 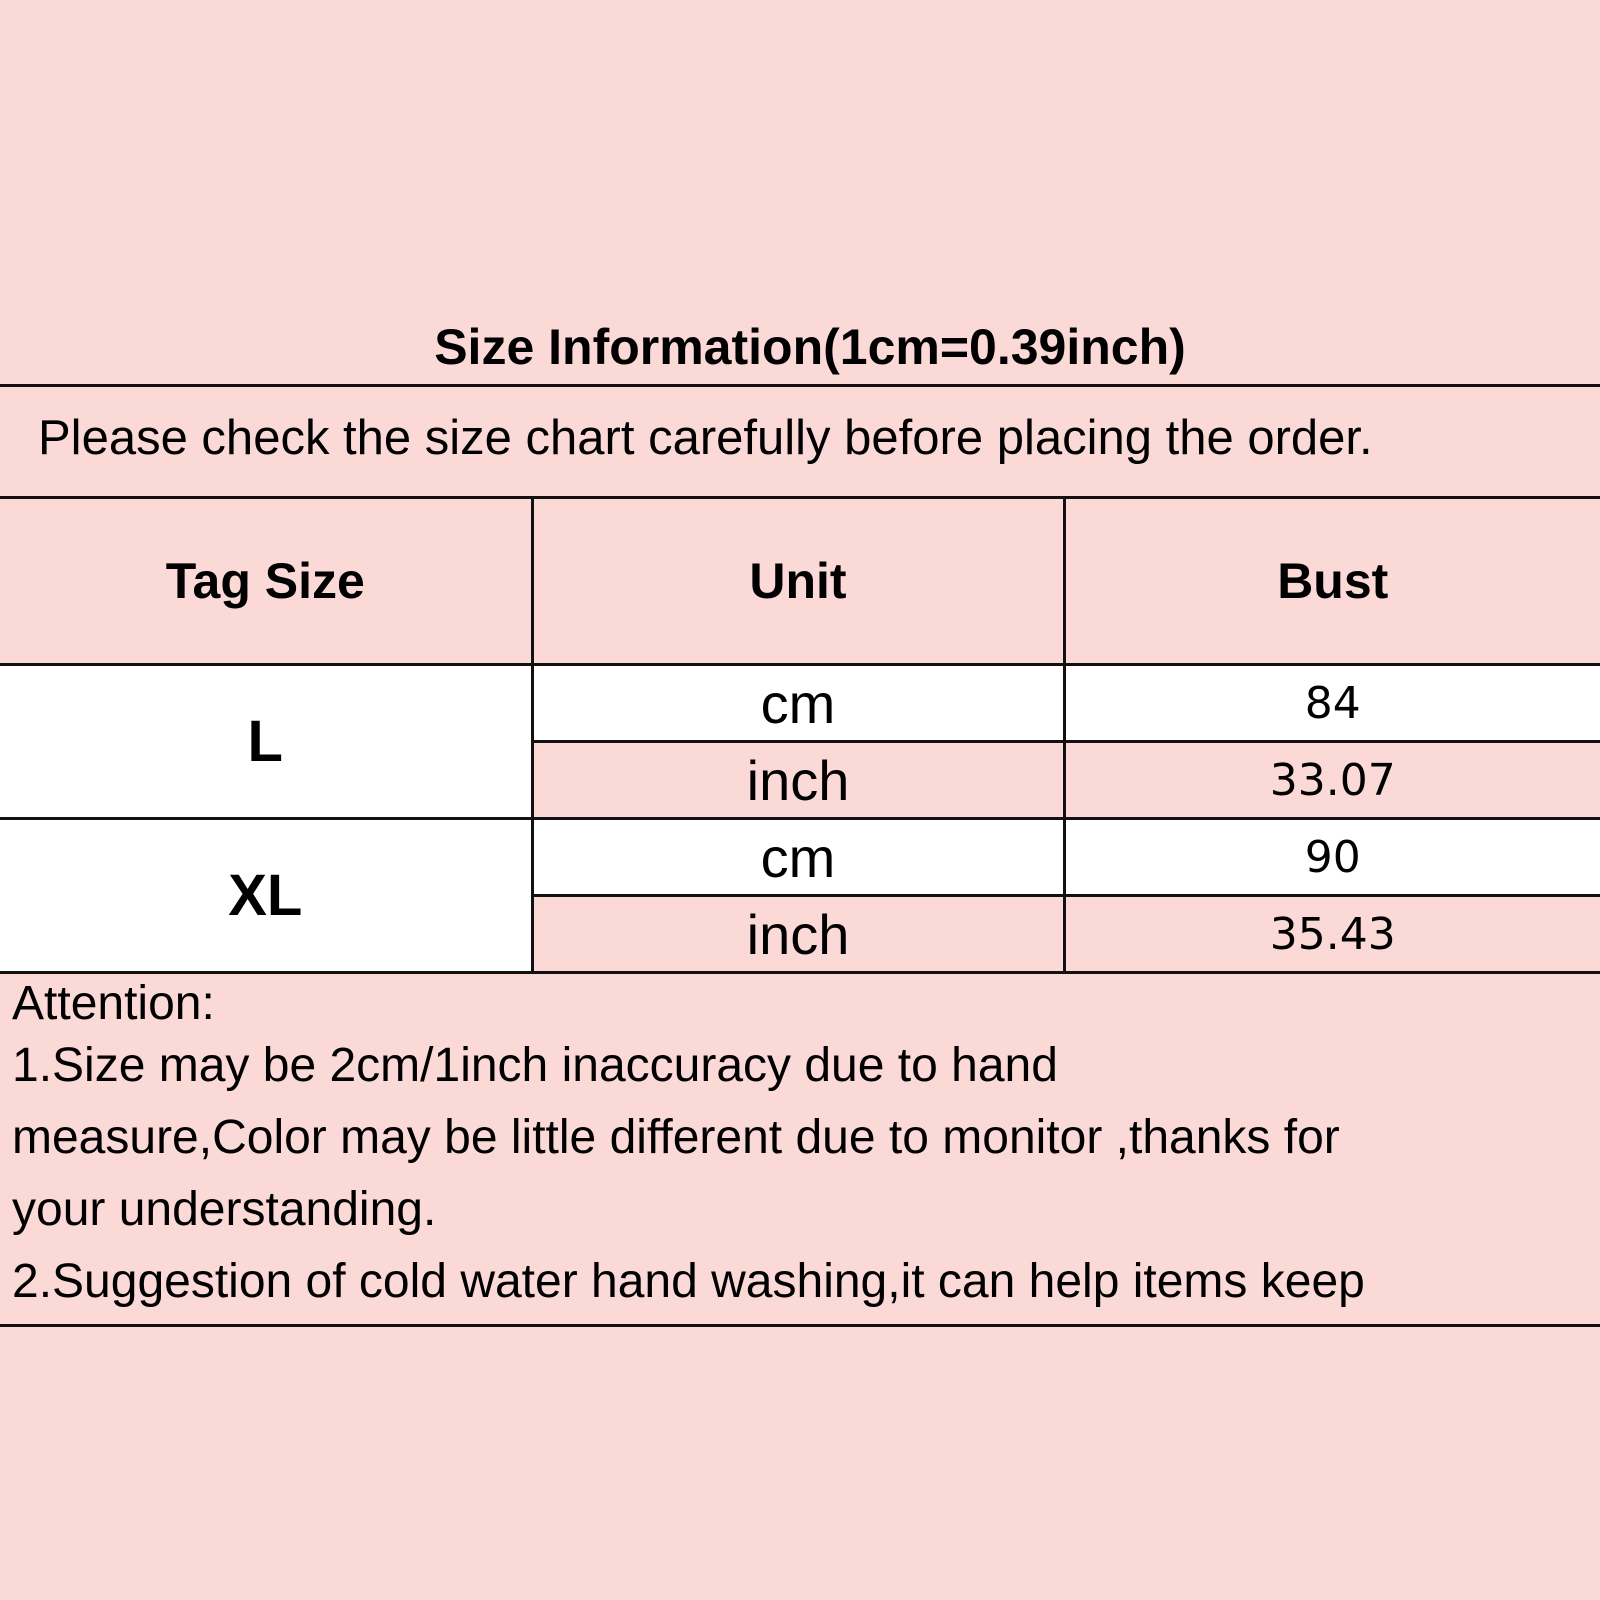 What do you see at coordinates (267, 741) in the screenshot?
I see `size-cell: L` at bounding box center [267, 741].